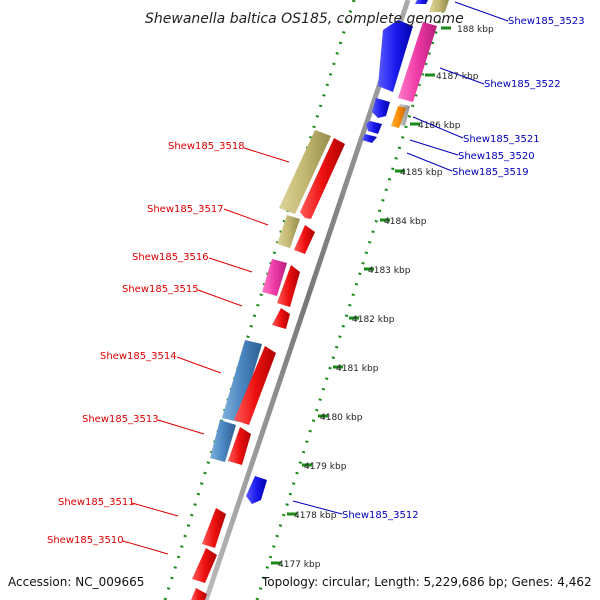 This screenshot has height=600, width=600. I want to click on gene-label-shew185-3515: Shew185_3515, so click(160, 289).